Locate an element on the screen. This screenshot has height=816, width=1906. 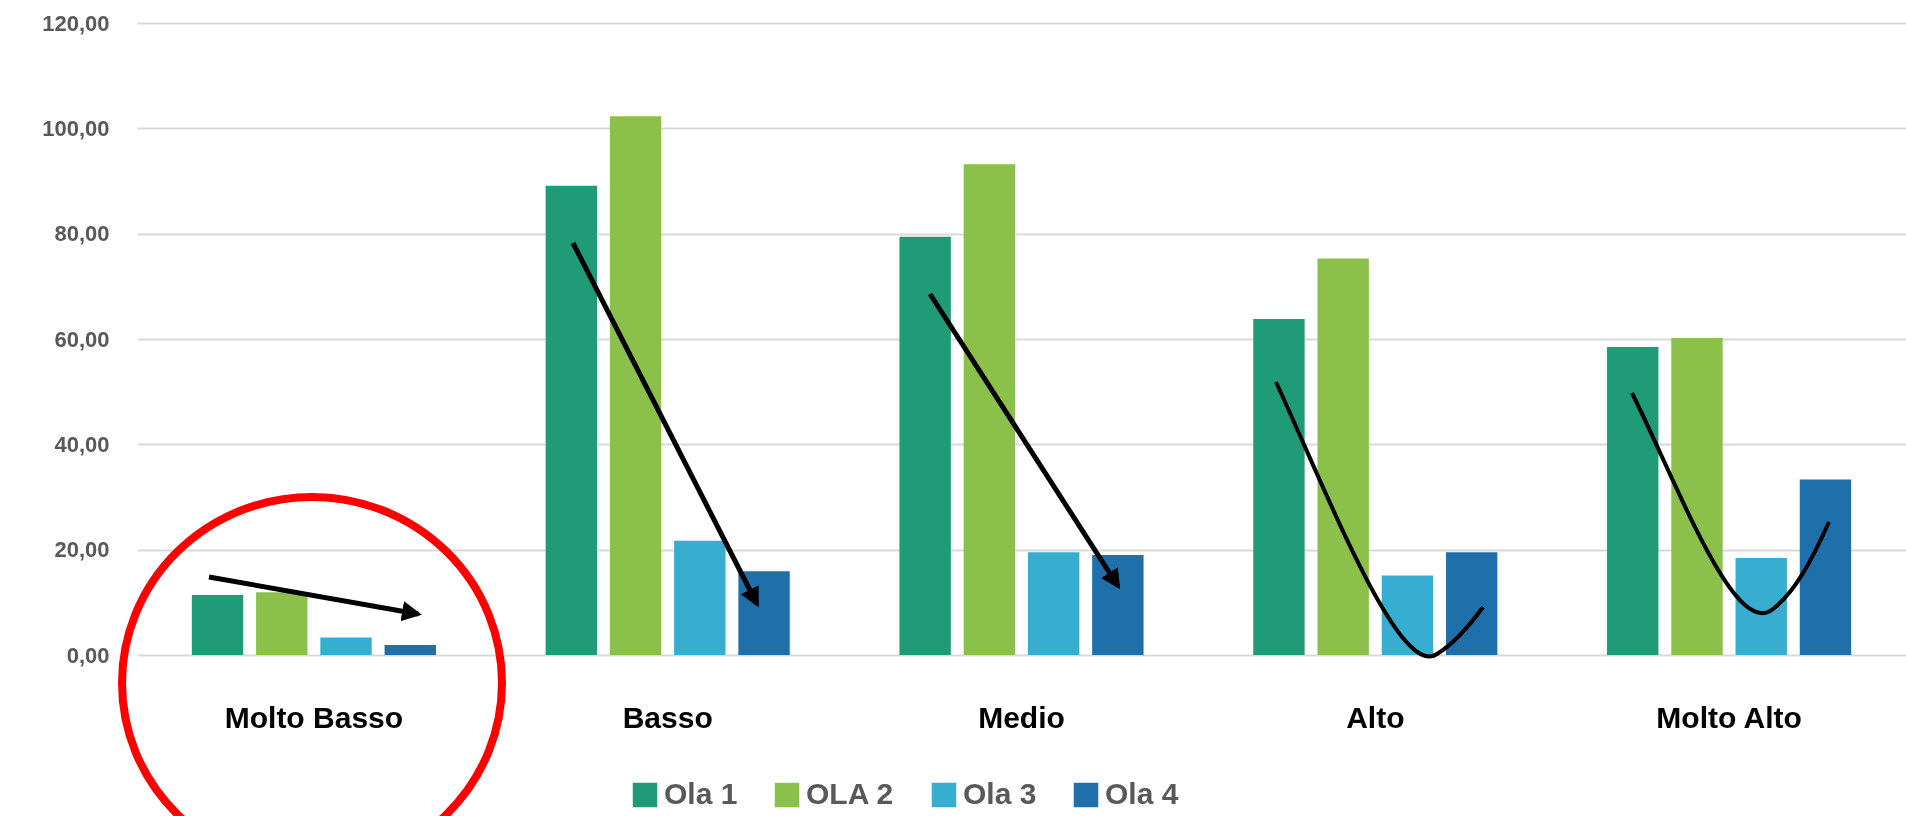
legend-label: Ola 1 is located at coordinates (701, 793).